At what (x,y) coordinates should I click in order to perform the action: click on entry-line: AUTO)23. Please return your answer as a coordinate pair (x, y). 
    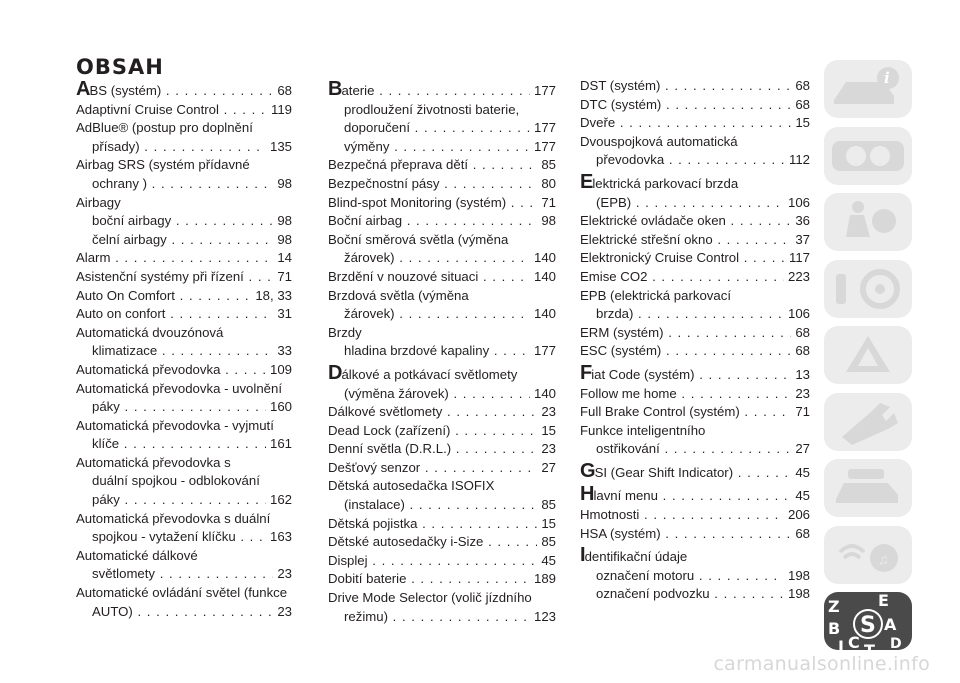
    Looking at the image, I should click on (184, 612).